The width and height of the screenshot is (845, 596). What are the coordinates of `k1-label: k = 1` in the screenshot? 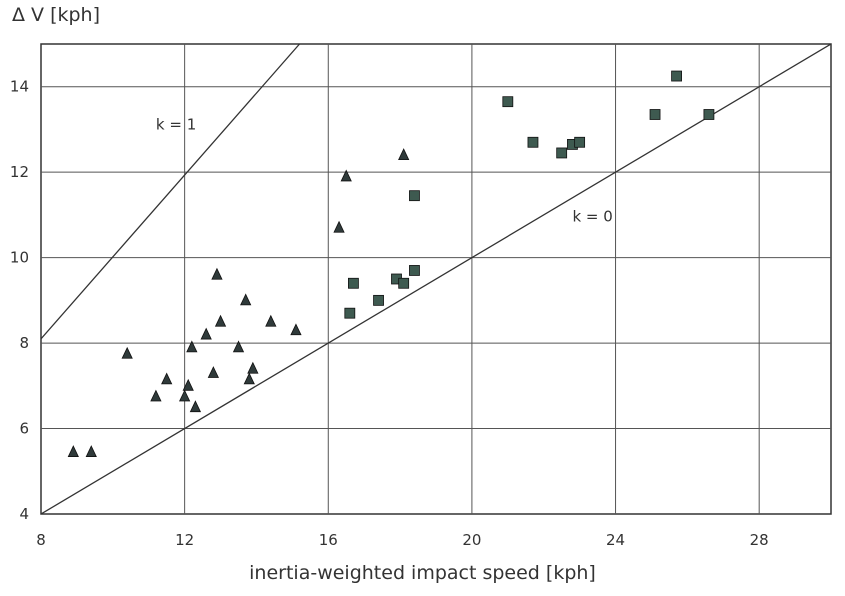 It's located at (176, 124).